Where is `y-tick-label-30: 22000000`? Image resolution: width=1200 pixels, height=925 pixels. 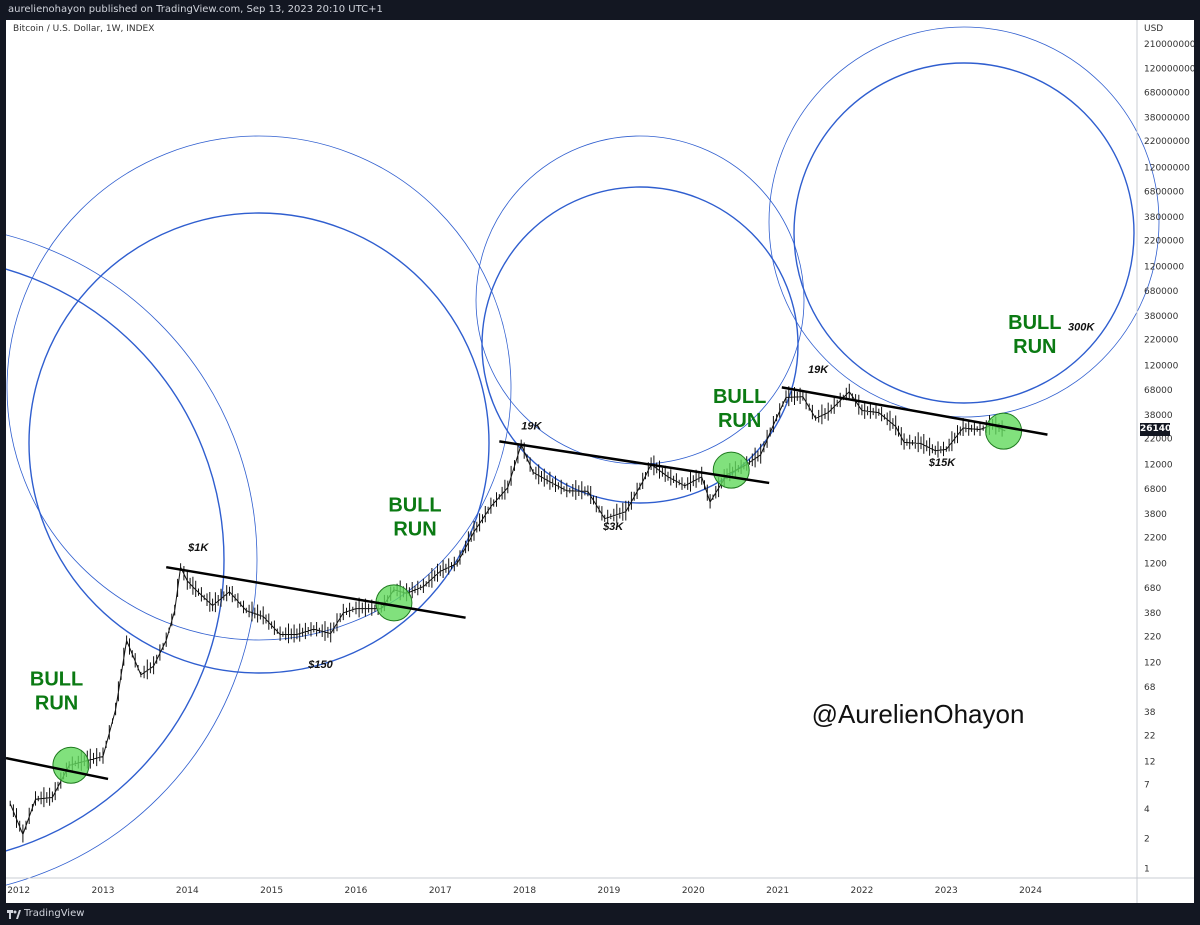 y-tick-label-30: 22000000 is located at coordinates (1167, 142).